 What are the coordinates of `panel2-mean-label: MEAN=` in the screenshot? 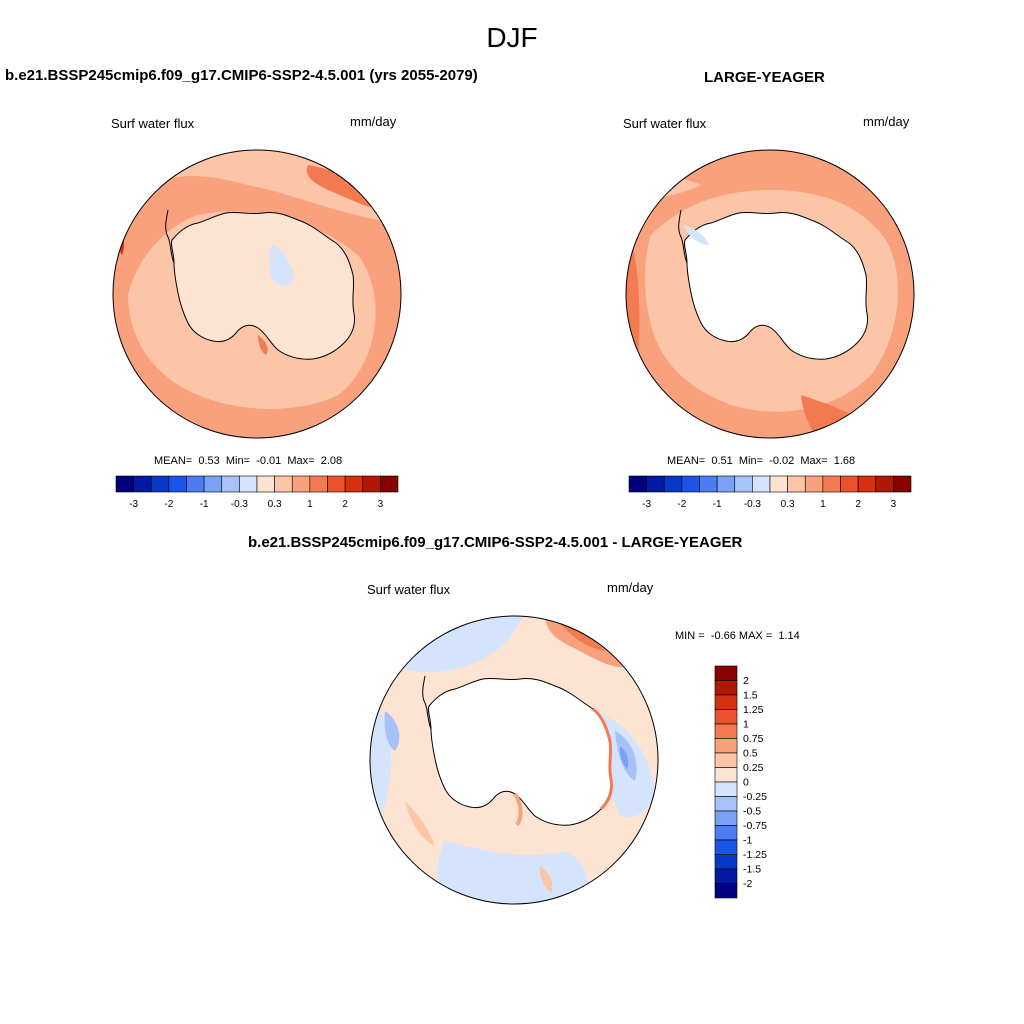 It's located at (686, 461).